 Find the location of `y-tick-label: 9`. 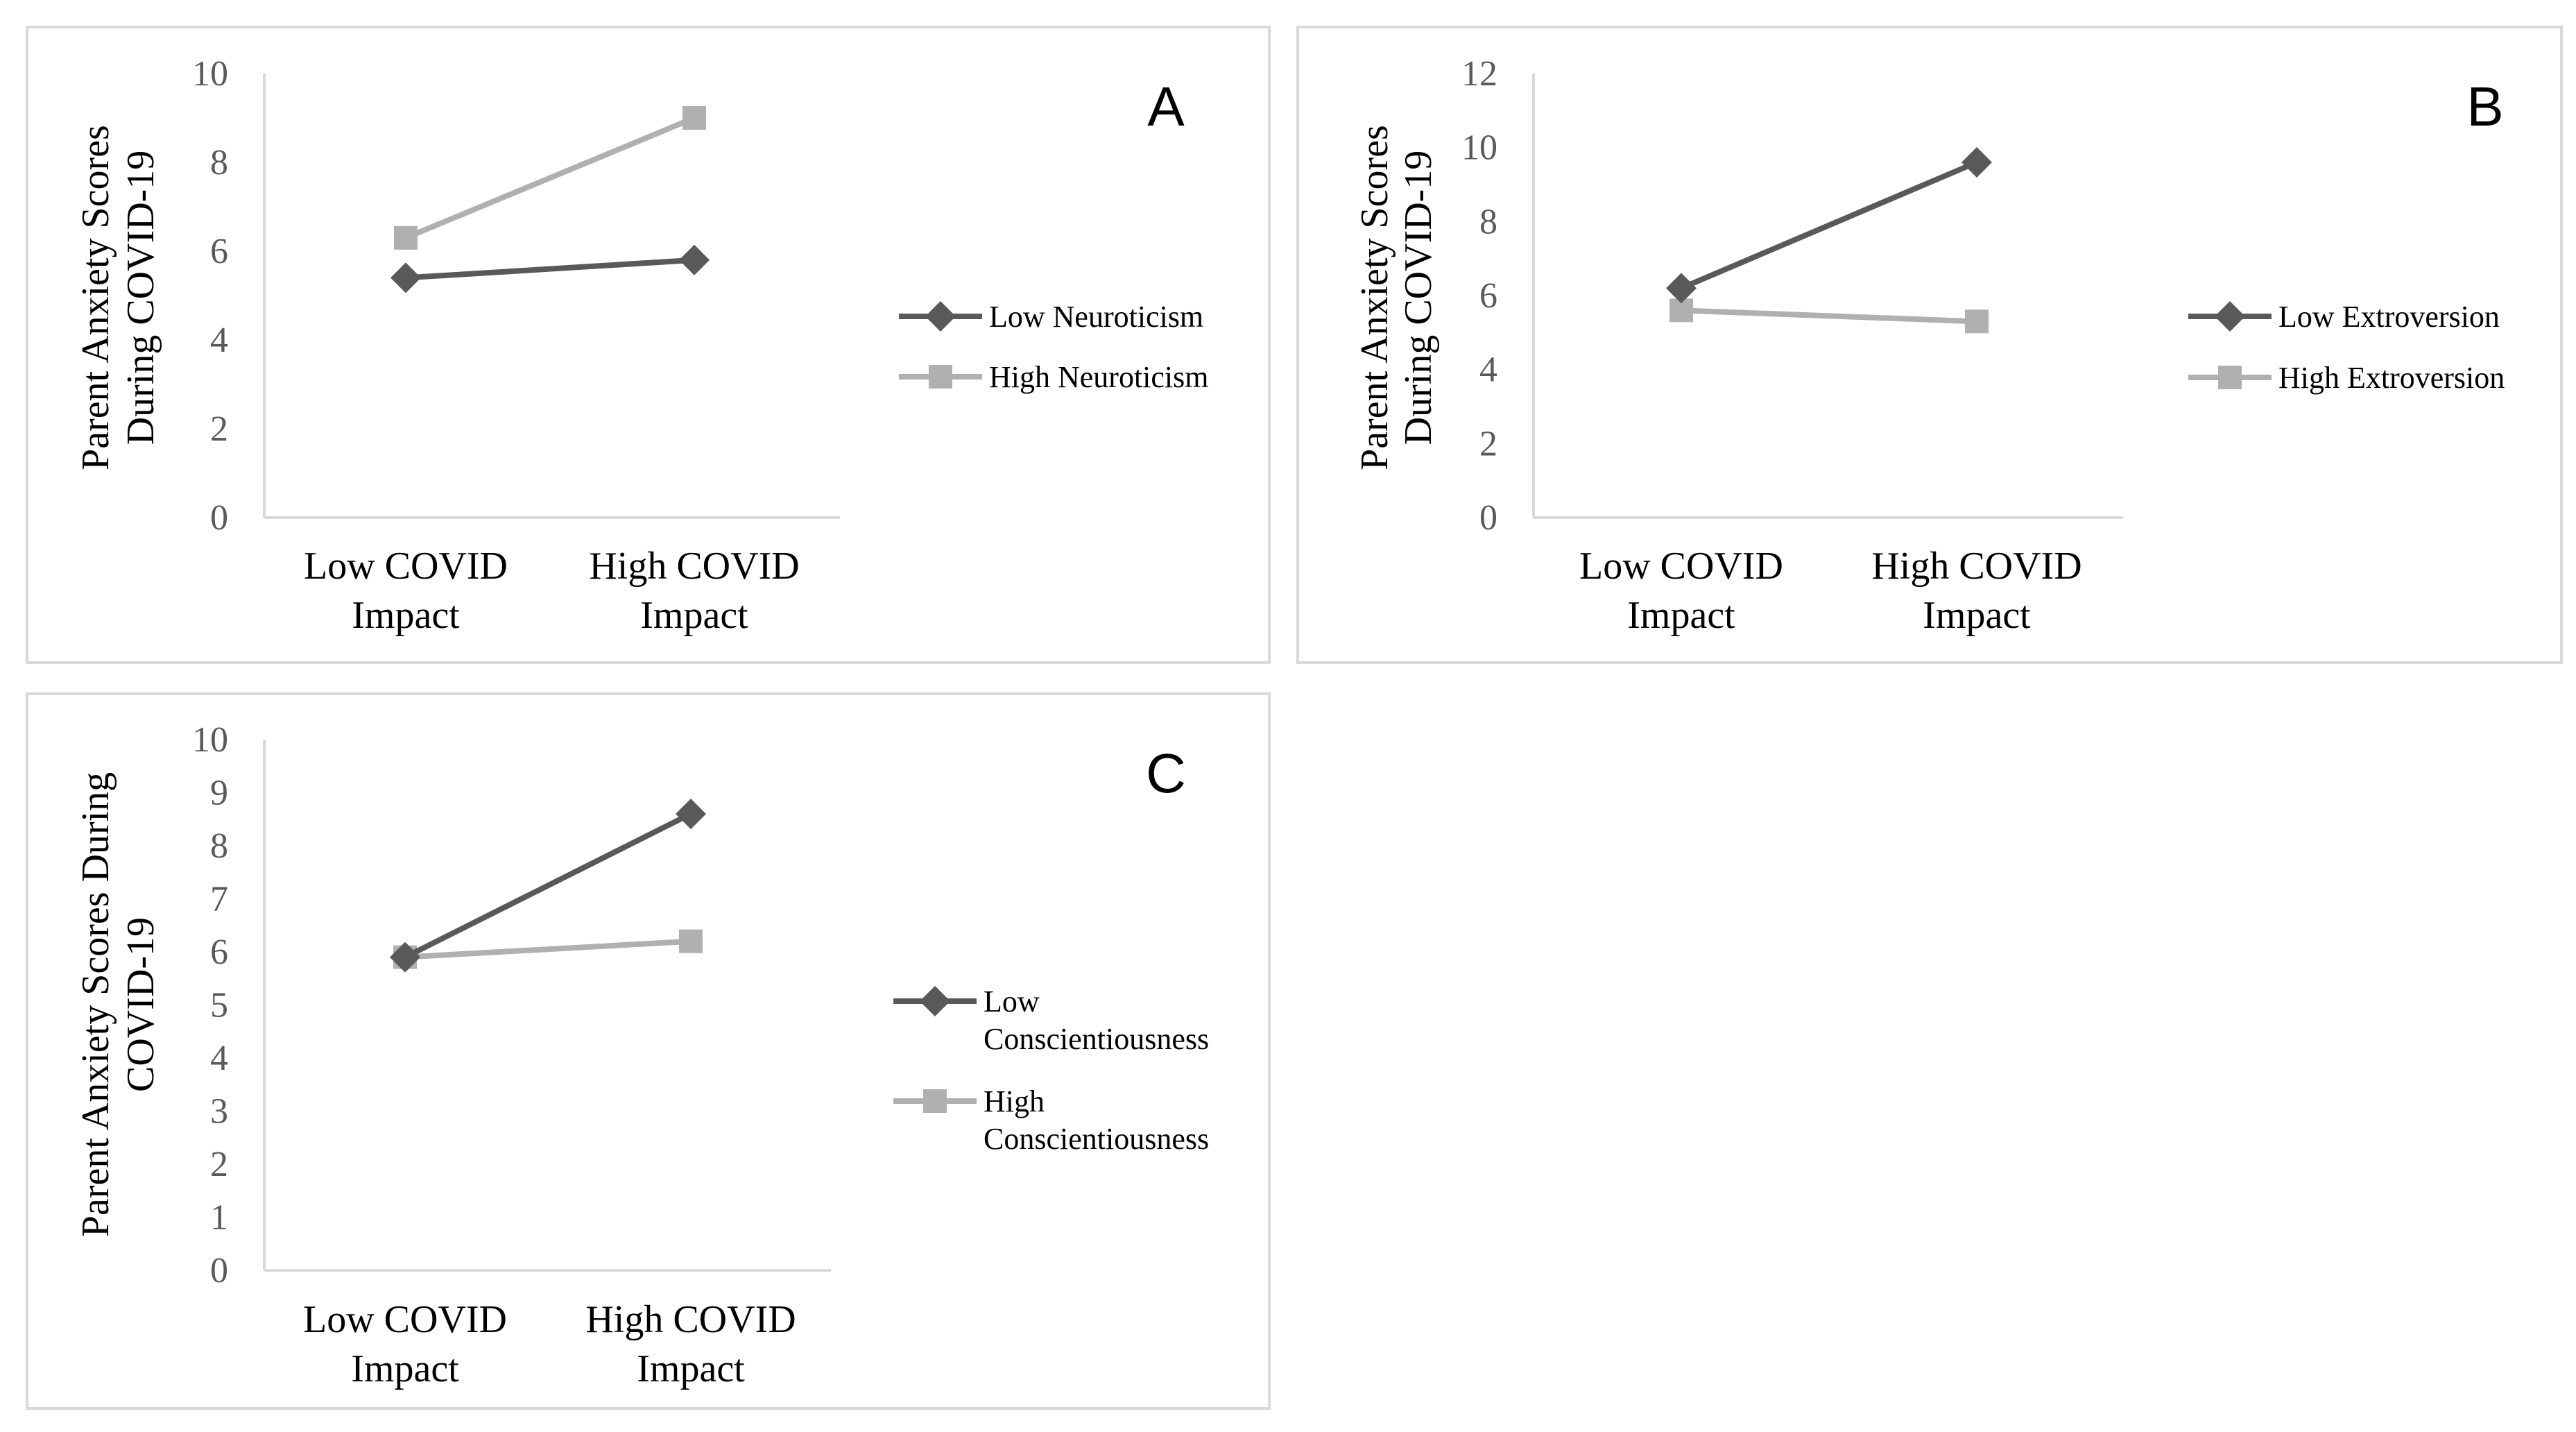

y-tick-label: 9 is located at coordinates (219, 793).